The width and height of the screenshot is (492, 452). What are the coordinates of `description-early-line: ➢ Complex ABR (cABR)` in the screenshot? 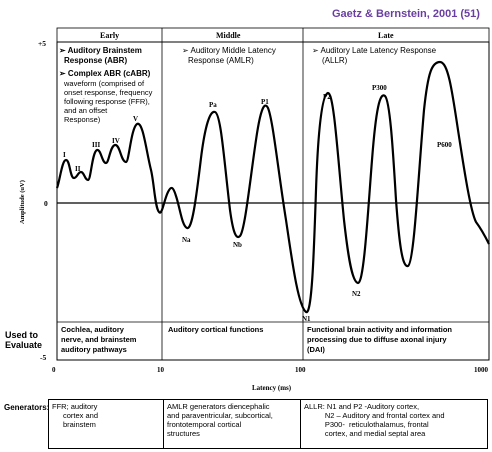 It's located at (105, 73).